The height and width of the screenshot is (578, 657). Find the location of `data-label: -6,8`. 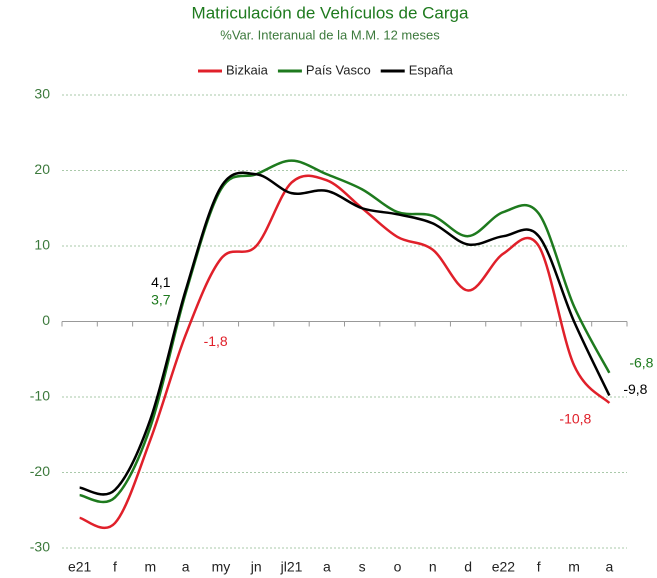

data-label: -6,8 is located at coordinates (641, 363).